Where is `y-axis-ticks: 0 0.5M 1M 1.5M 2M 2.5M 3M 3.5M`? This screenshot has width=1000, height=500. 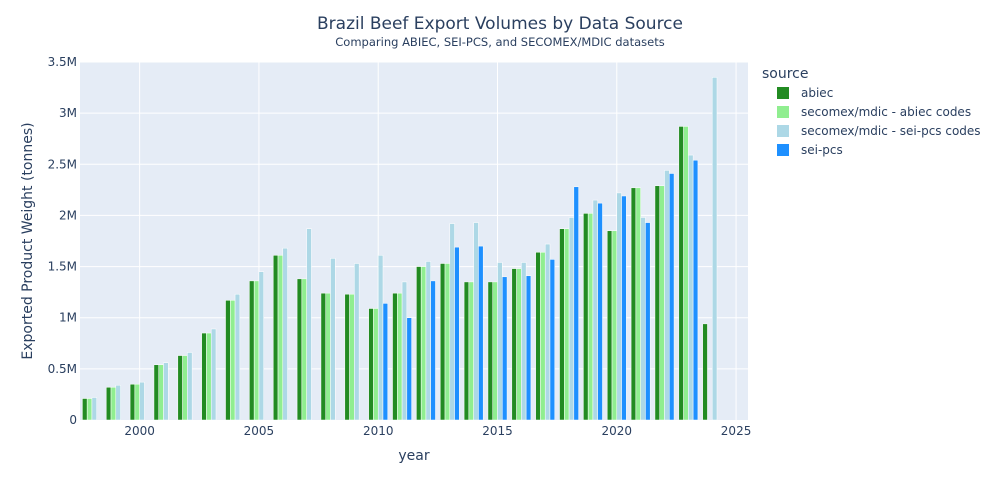
y-axis-ticks: 0 0.5M 1M 1.5M 2M 2.5M 3M 3.5M is located at coordinates (62, 241).